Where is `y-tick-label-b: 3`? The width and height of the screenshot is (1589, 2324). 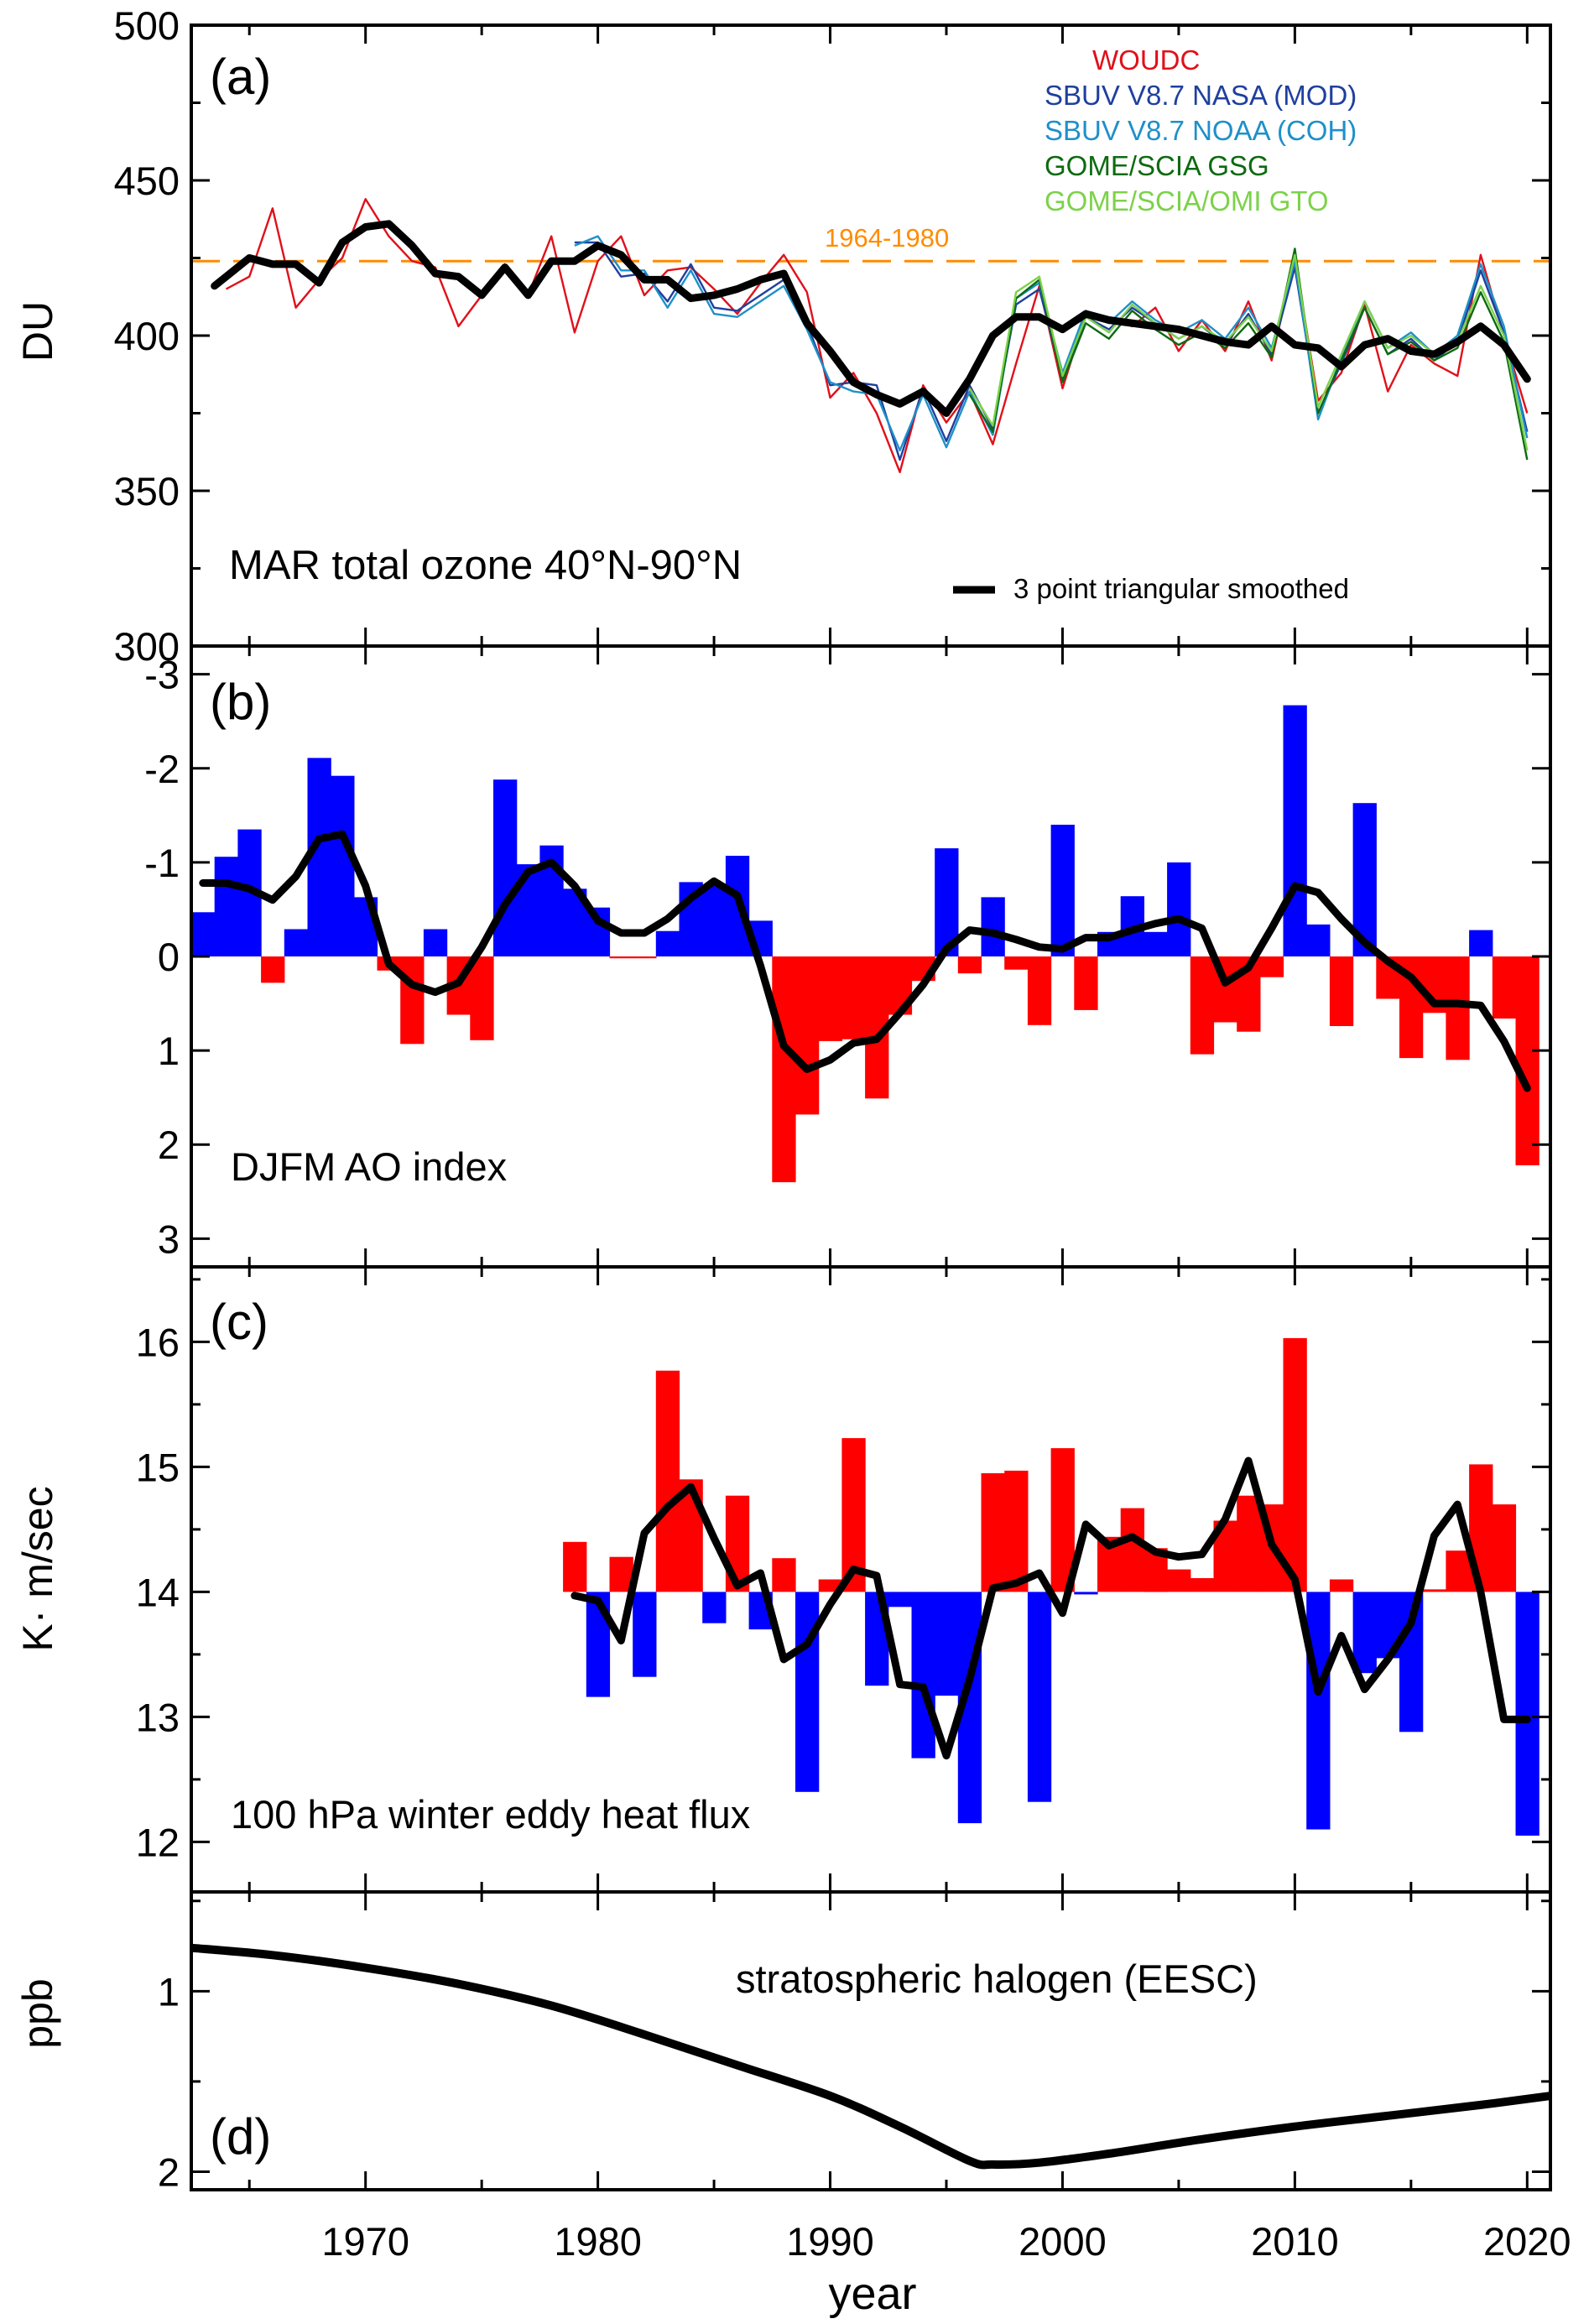 y-tick-label-b: 3 is located at coordinates (169, 1239).